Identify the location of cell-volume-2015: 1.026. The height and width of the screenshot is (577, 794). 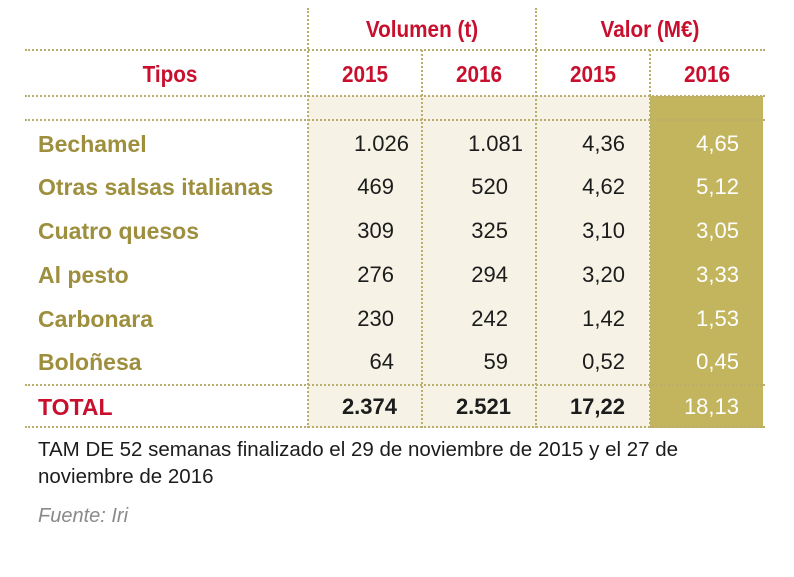
(381, 143).